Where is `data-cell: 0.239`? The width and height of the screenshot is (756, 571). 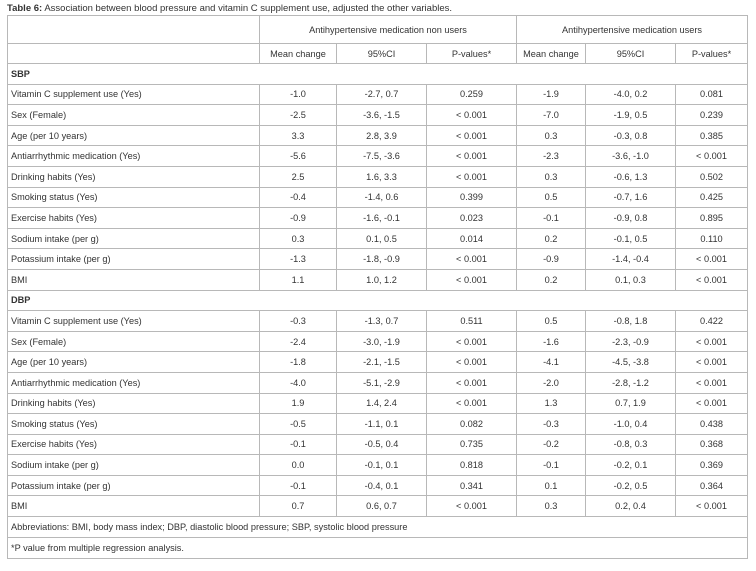 data-cell: 0.239 is located at coordinates (711, 115).